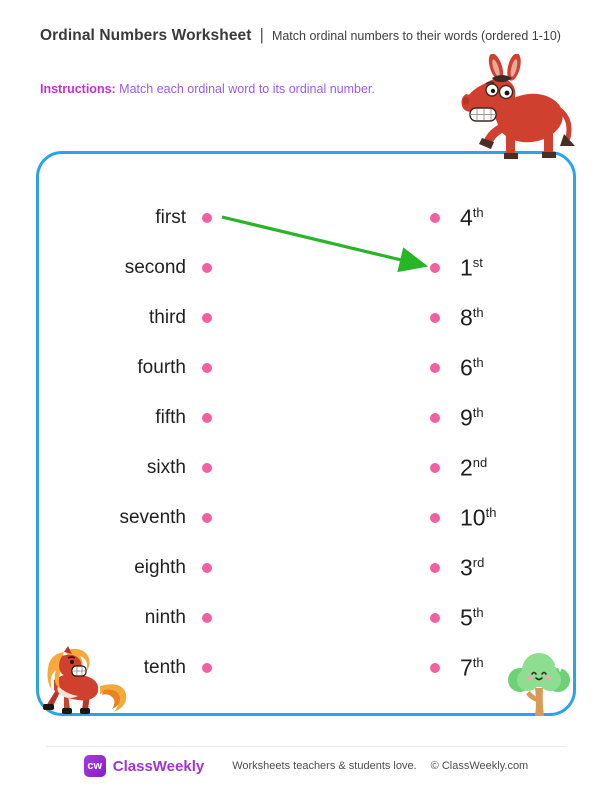 This screenshot has height=792, width=612. What do you see at coordinates (306, 668) in the screenshot?
I see `match-row: tenth 7th` at bounding box center [306, 668].